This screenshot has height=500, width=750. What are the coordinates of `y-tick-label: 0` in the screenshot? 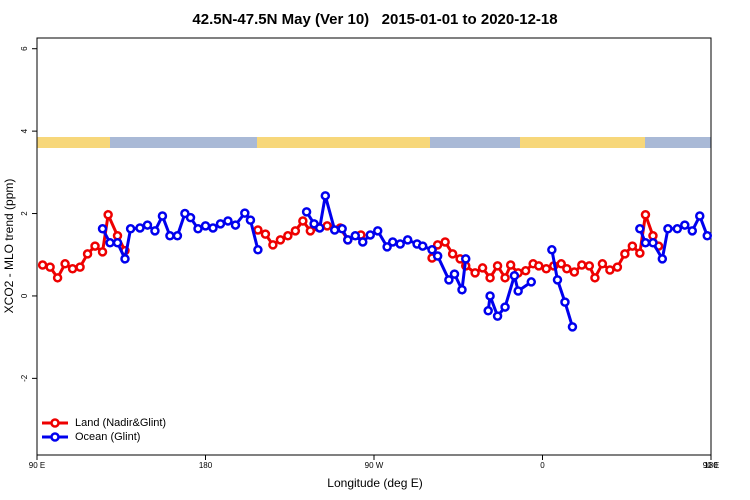 It's located at (24, 295).